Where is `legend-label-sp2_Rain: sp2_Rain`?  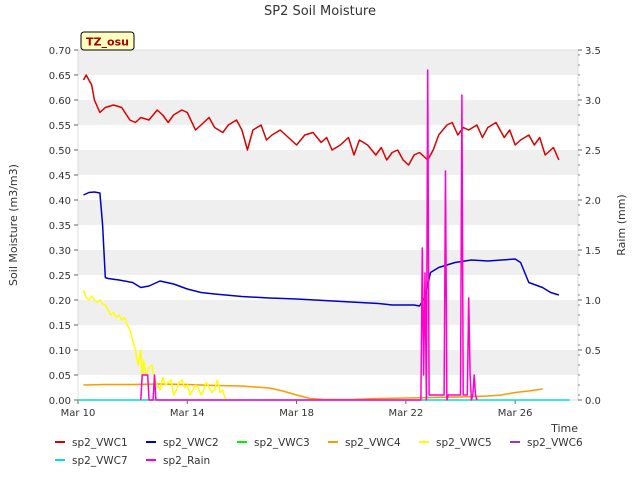 legend-label-sp2_Rain: sp2_Rain is located at coordinates (186, 461).